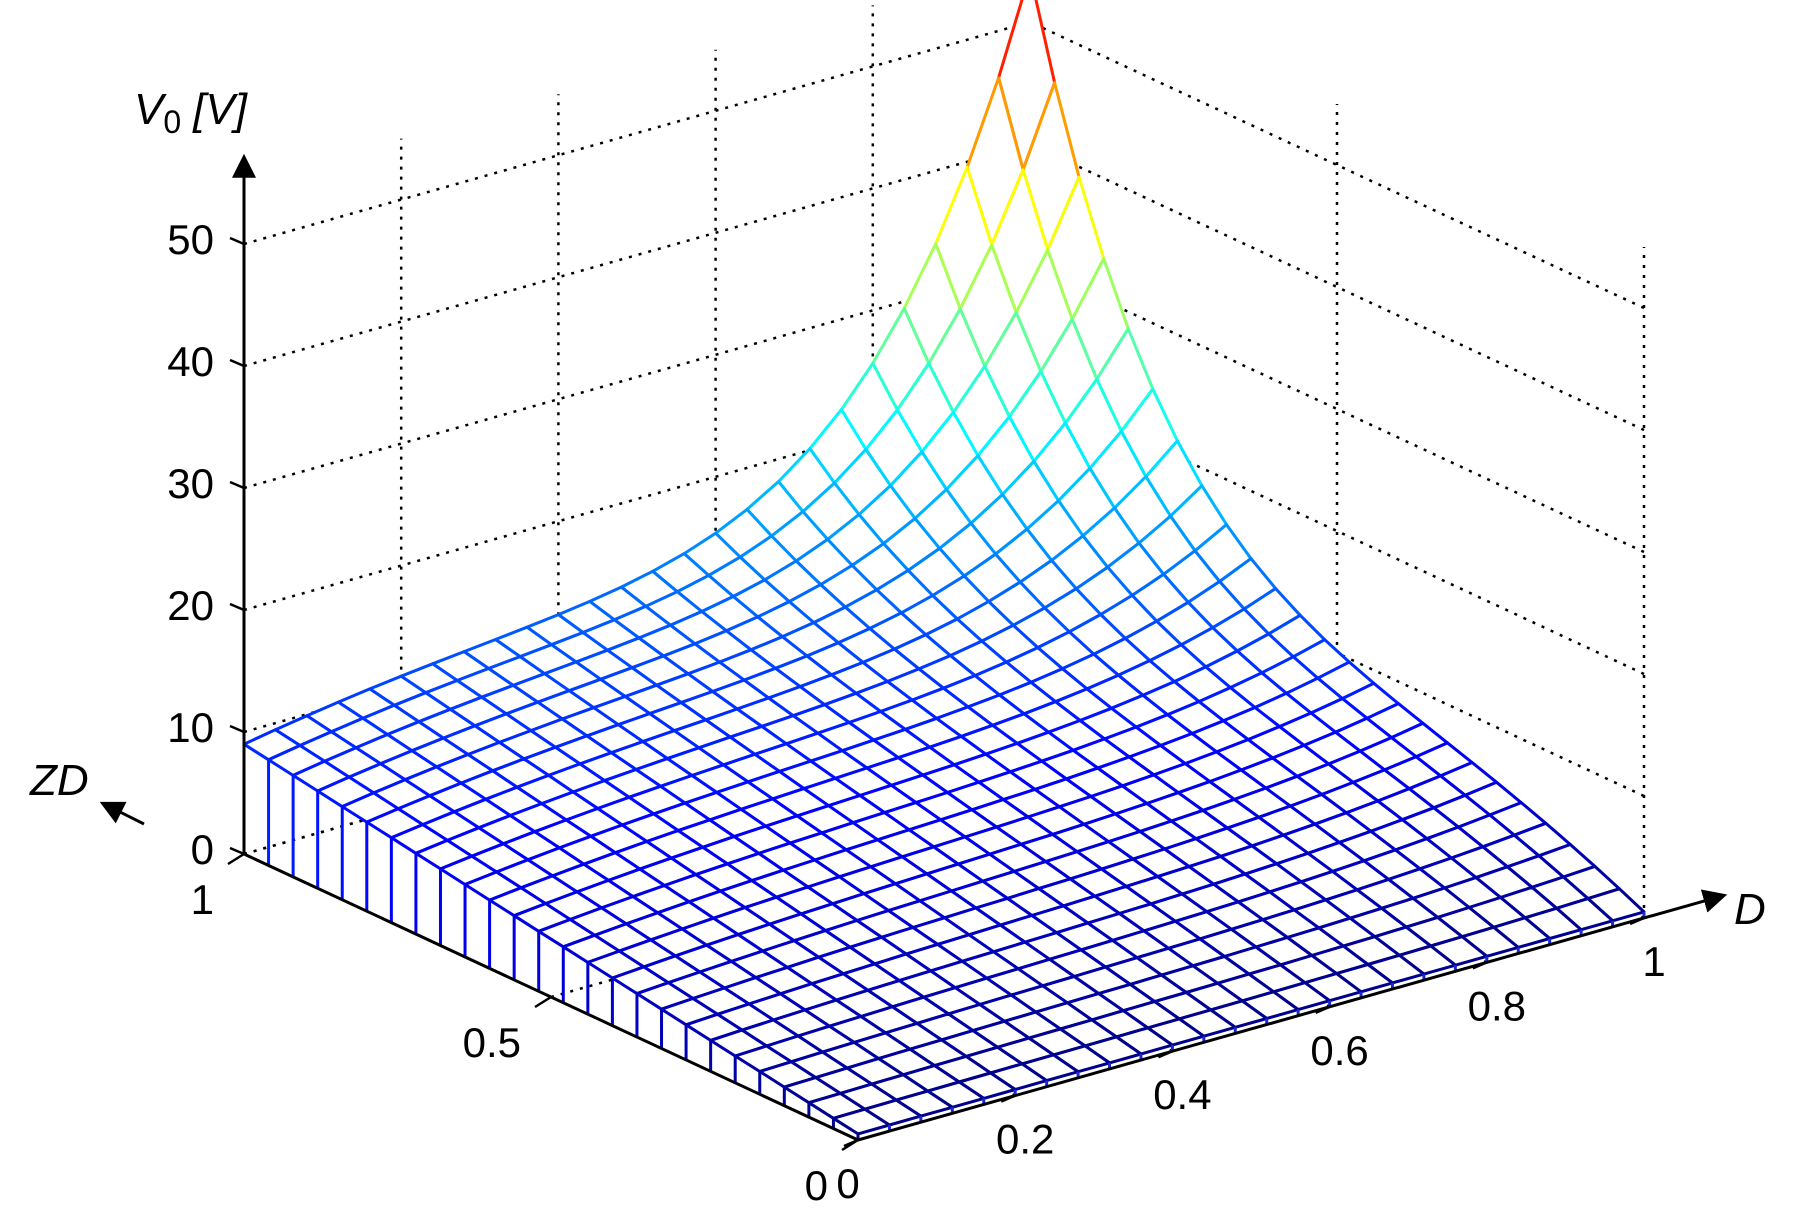 This screenshot has width=1794, height=1223. I want to click on d-axis-title: D, so click(1750, 909).